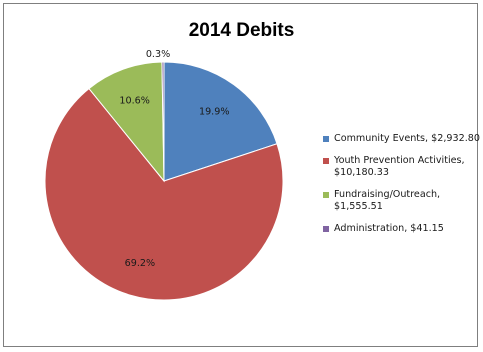  I want to click on legend-label: Community Events, $2,932.80, so click(407, 138).